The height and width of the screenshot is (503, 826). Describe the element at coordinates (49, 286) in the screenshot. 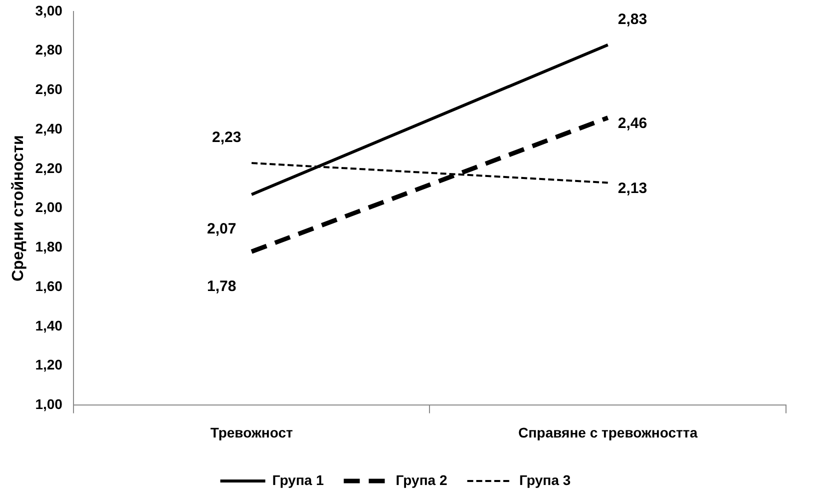

I see `y-tick-label: 1,60` at that location.